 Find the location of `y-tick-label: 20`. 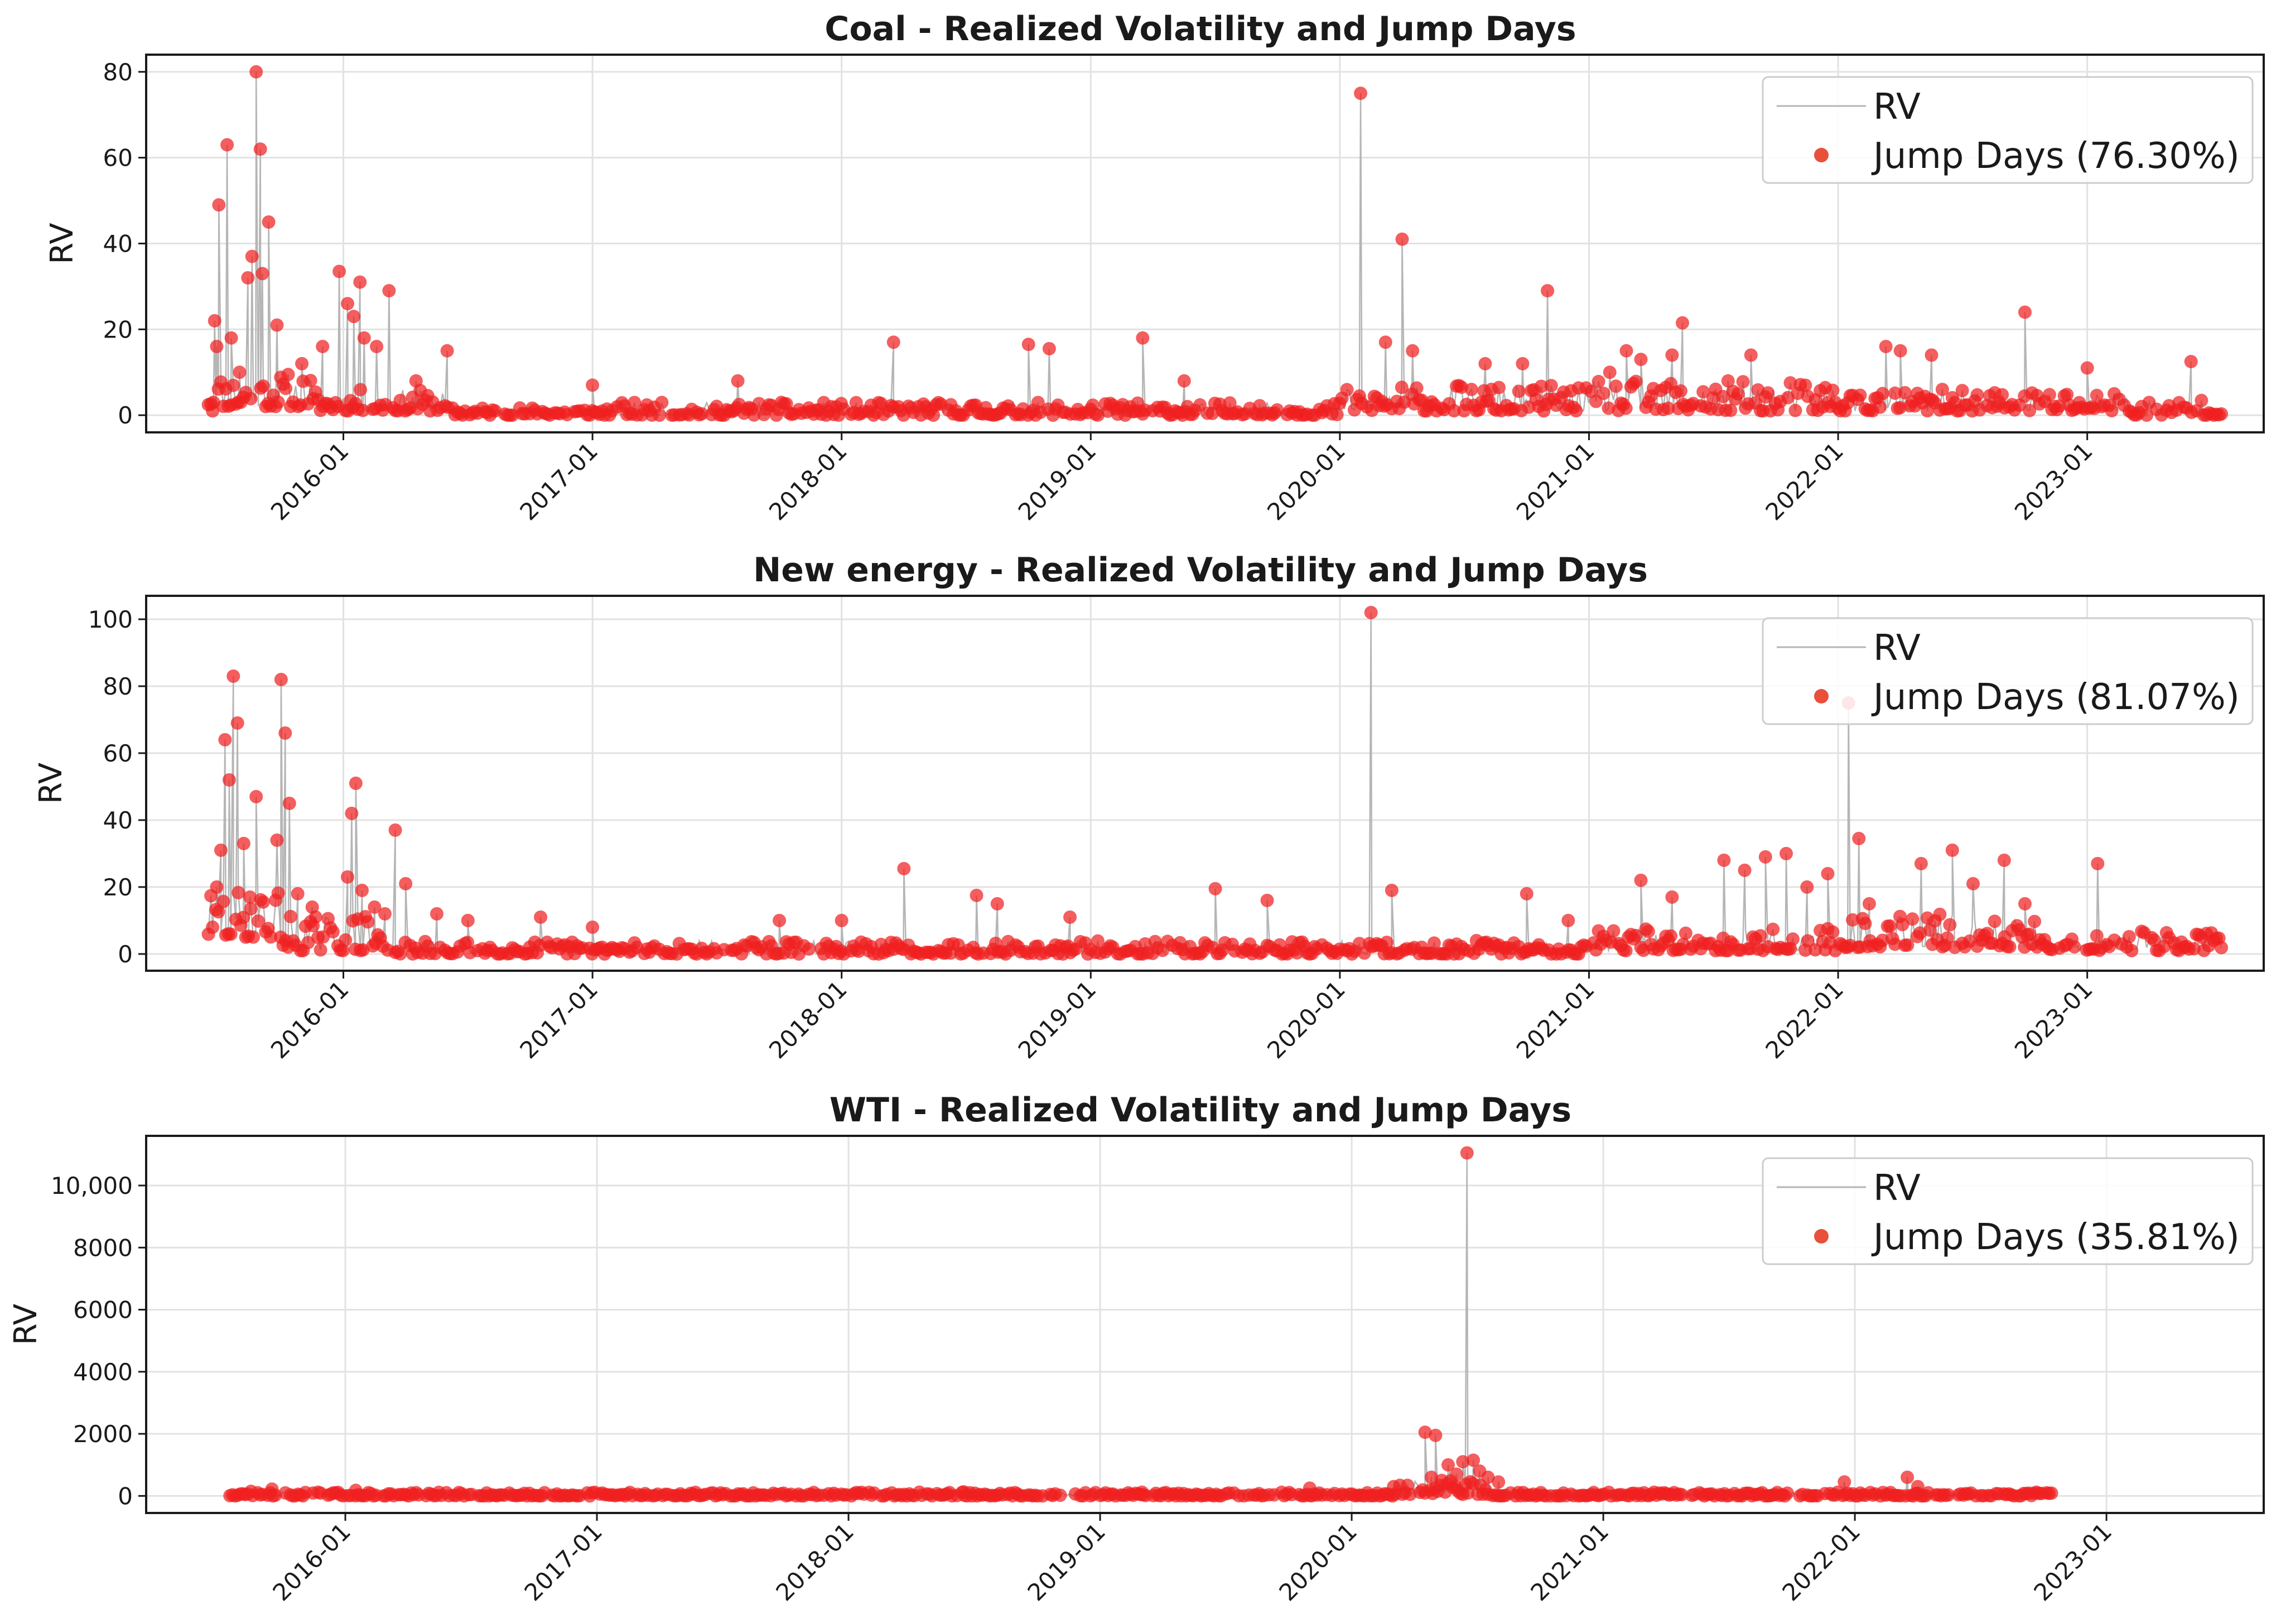

y-tick-label: 20 is located at coordinates (118, 329).